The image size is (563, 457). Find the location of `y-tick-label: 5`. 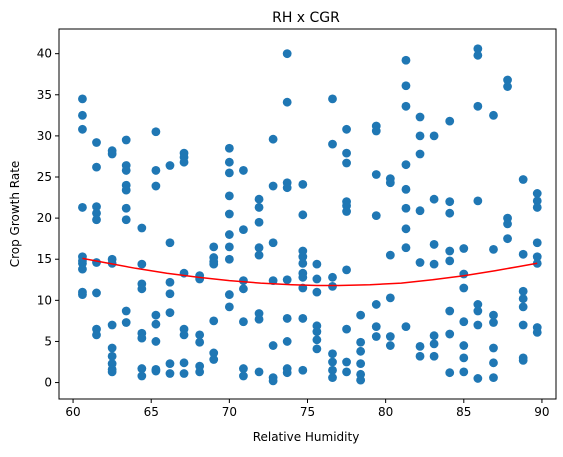

y-tick-label: 5 is located at coordinates (48, 341).